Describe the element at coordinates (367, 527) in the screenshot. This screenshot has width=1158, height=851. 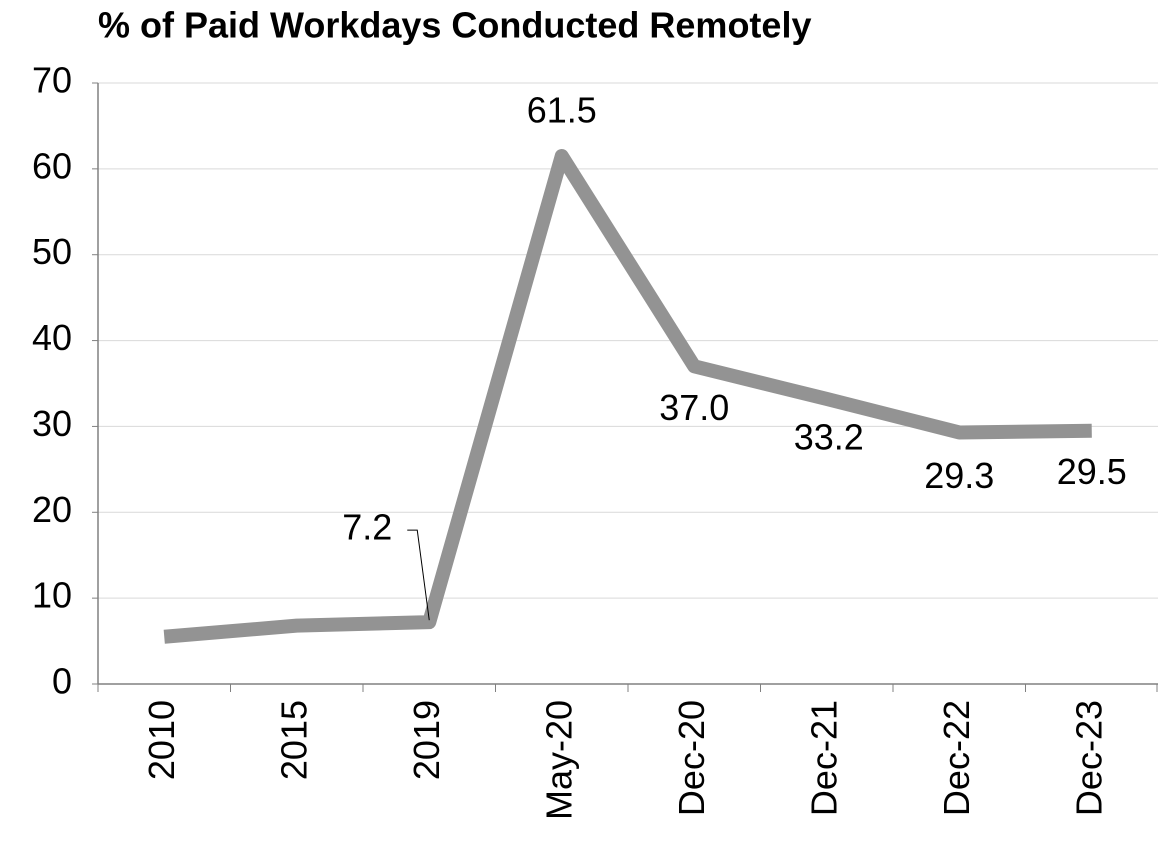
I see `data-label: 7.2` at that location.